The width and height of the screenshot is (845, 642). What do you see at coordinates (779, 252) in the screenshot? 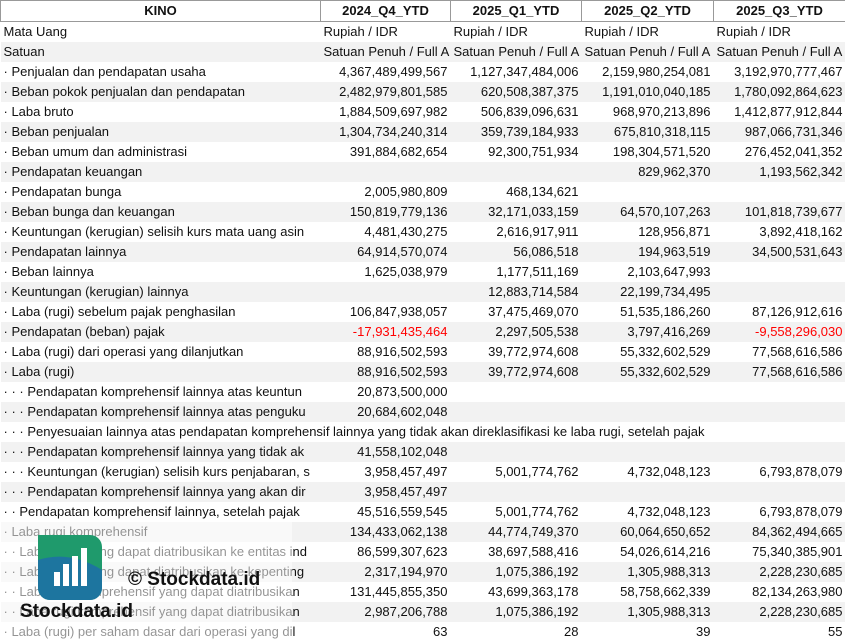
I see `cell: 34,500,531,643` at bounding box center [779, 252].